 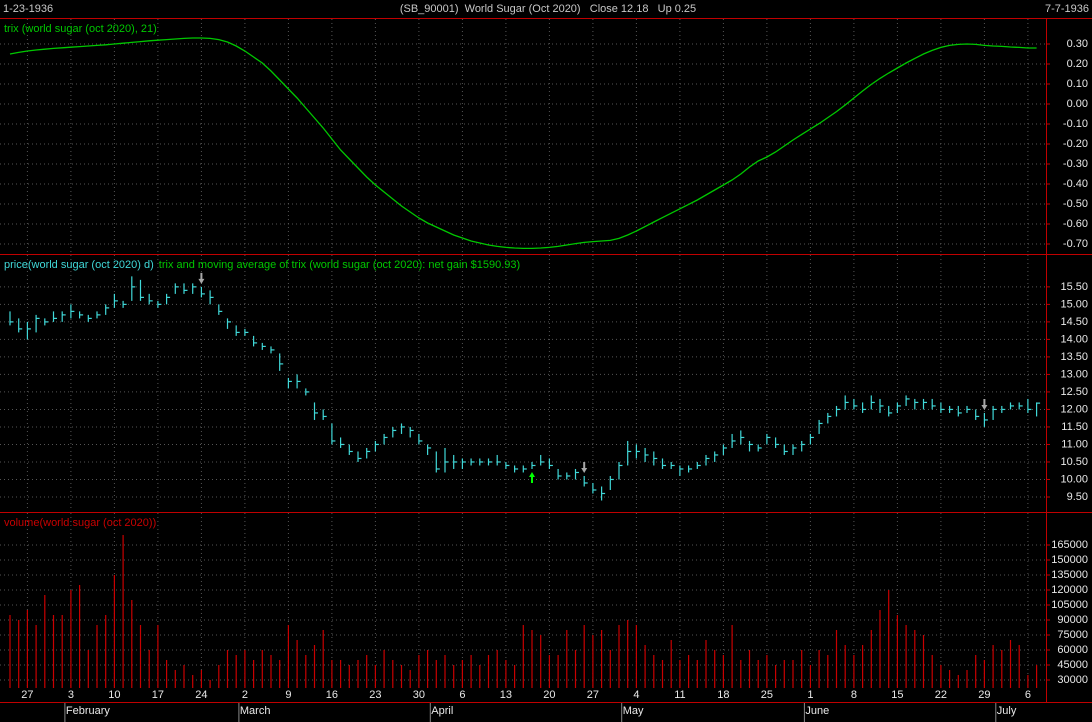 What do you see at coordinates (79, 265) in the screenshot?
I see `panel-label: price(world sugar (oct 2020) d)` at bounding box center [79, 265].